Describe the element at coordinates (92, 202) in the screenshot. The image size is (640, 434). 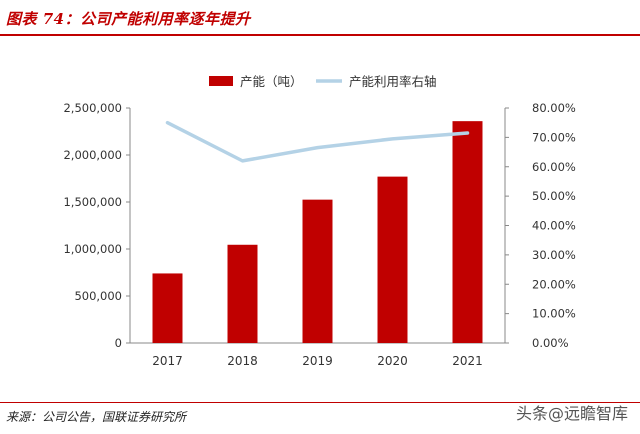
I see `y-left-tick-label: 1,500,000` at that location.